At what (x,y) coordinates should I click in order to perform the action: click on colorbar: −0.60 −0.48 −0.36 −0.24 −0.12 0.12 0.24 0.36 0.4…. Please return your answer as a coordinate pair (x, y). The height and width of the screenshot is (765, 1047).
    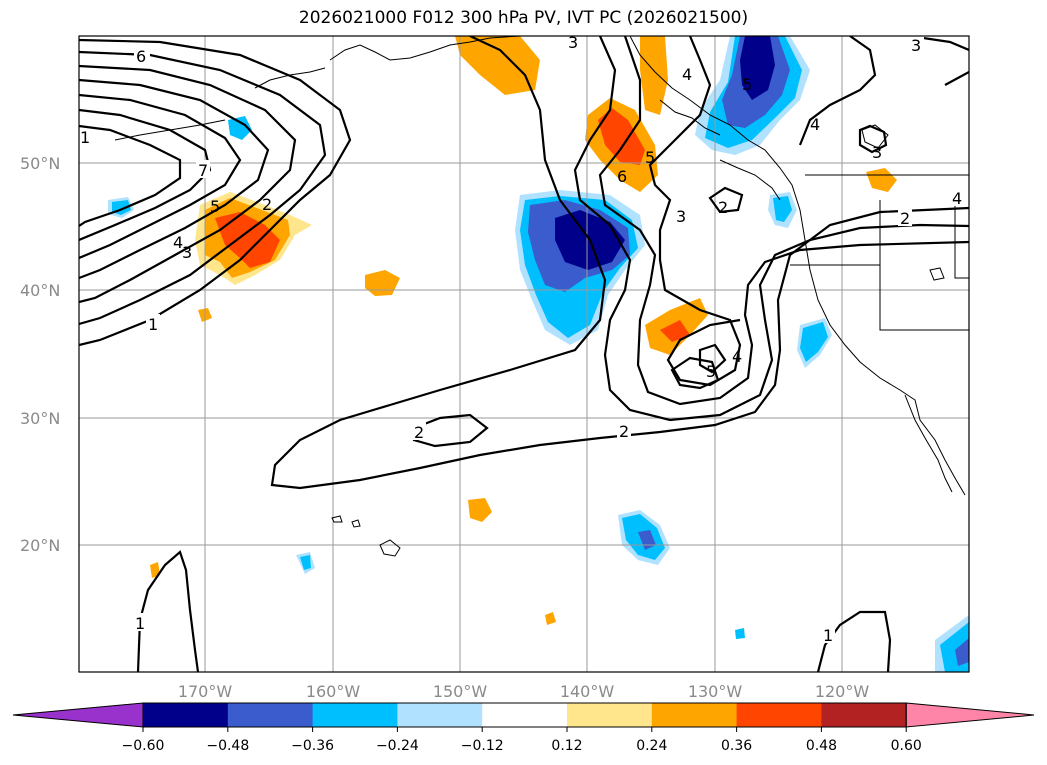
    Looking at the image, I should click on (523, 728).